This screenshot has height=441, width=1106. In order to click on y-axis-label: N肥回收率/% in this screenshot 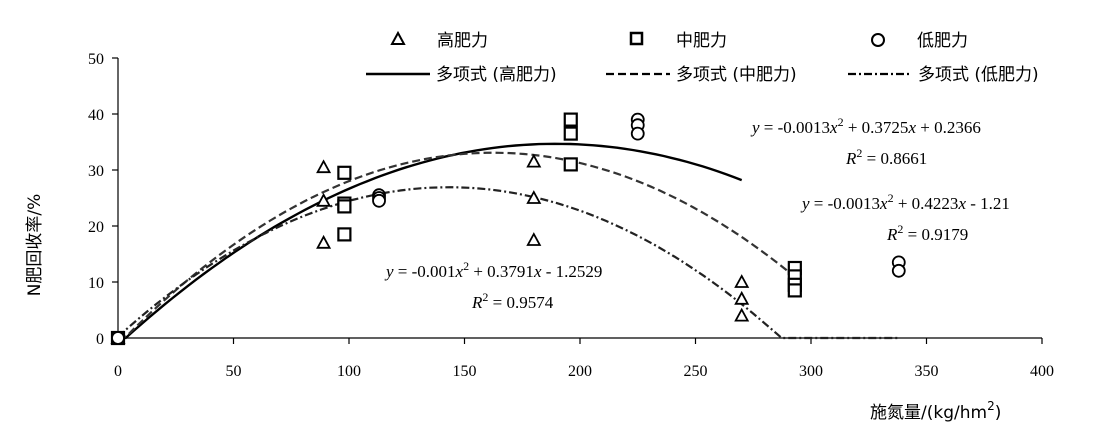, I will do `click(35, 245)`.